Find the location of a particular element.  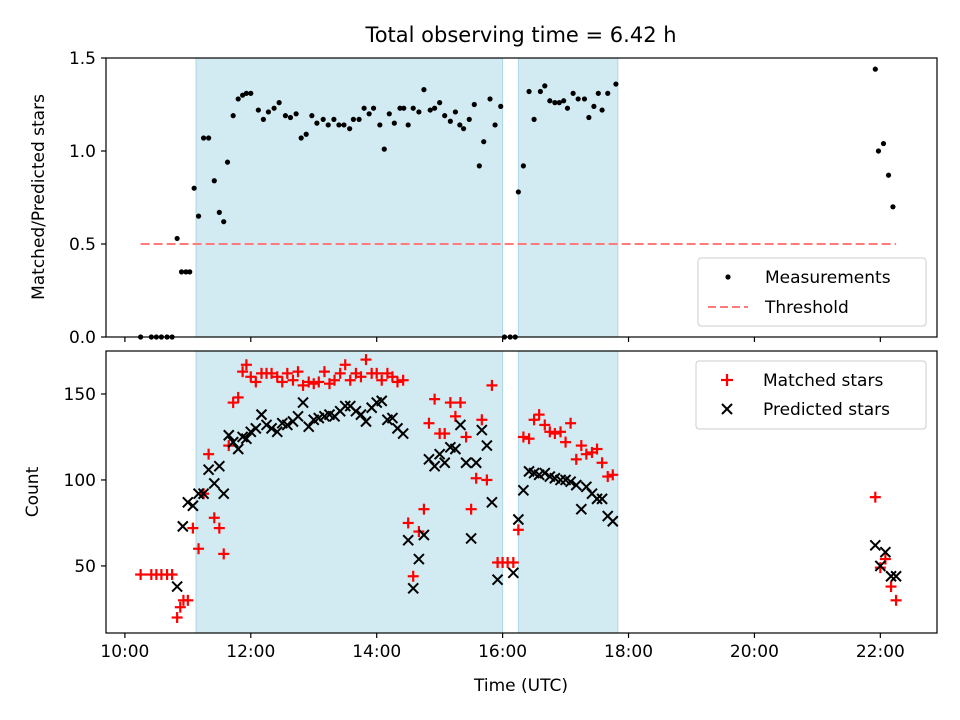

y-tick-label: 50 is located at coordinates (85, 567).